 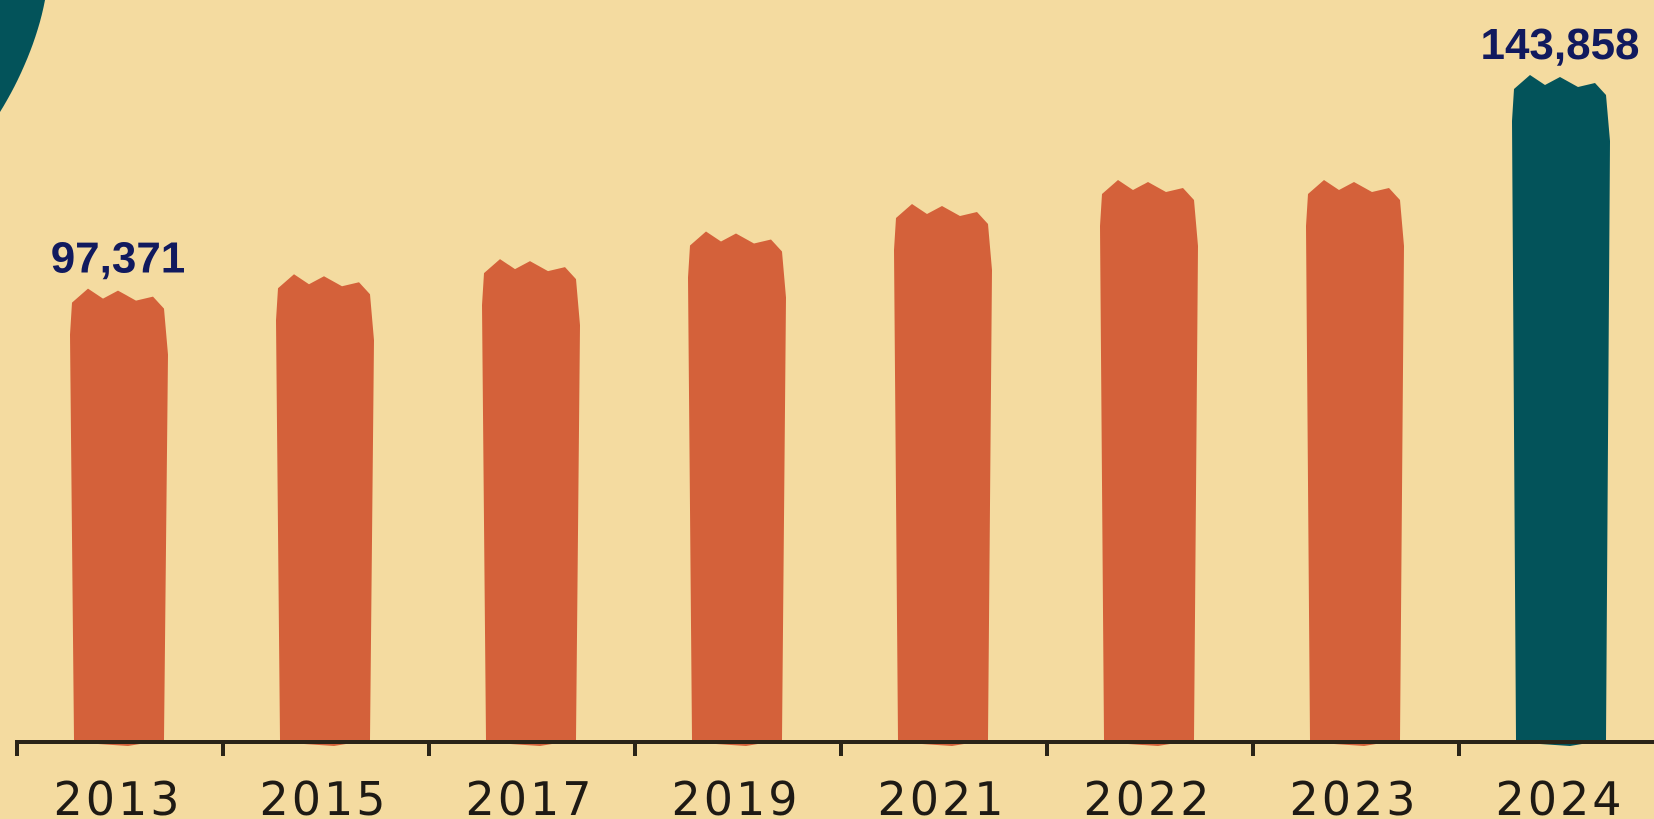 What do you see at coordinates (735, 795) in the screenshot?
I see `x-tick-label-2019: 2019` at bounding box center [735, 795].